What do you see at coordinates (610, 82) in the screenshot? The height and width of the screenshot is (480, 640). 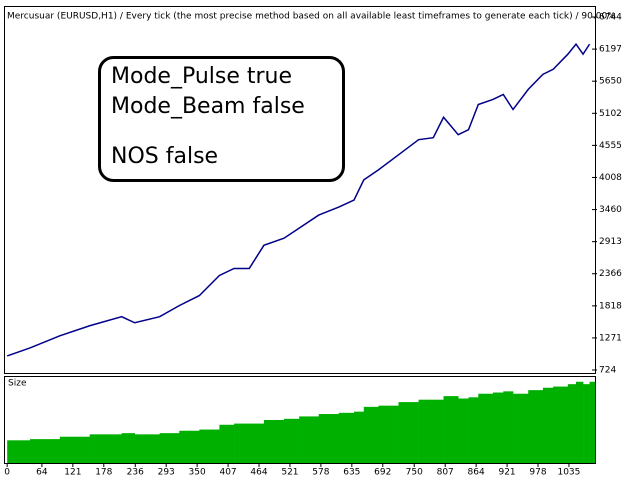 I see `y-tick-label: 5650` at bounding box center [610, 82].